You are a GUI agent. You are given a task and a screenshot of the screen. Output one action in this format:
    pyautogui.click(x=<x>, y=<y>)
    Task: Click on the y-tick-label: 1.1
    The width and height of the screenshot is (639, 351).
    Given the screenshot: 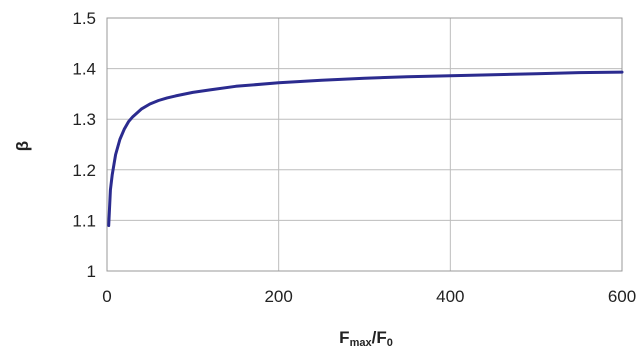 What is the action you would take?
    pyautogui.click(x=84, y=220)
    